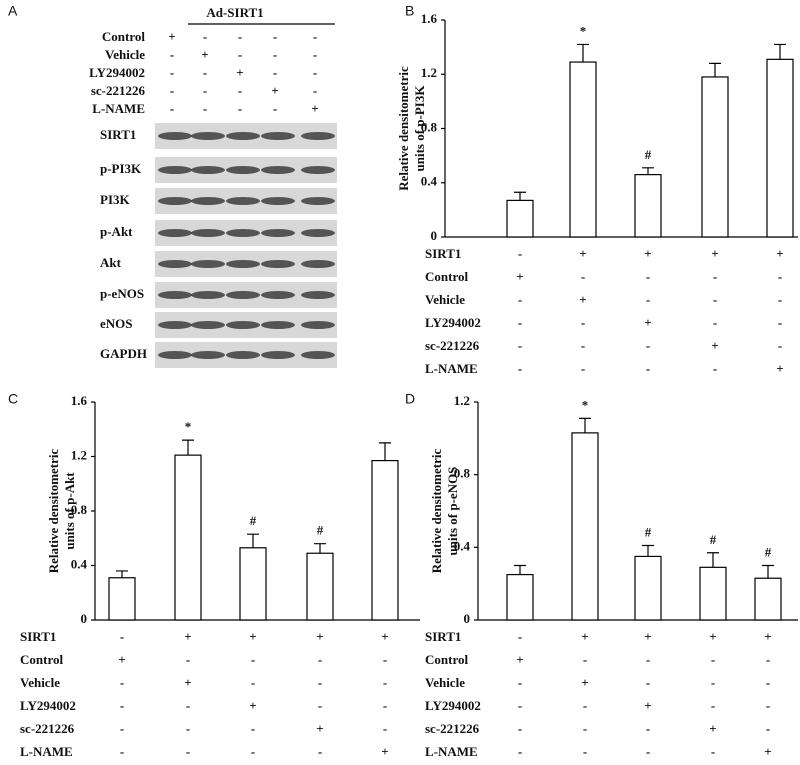 This screenshot has width=800, height=765. I want to click on blot-header: Ad-SIRT1, so click(234, 12).